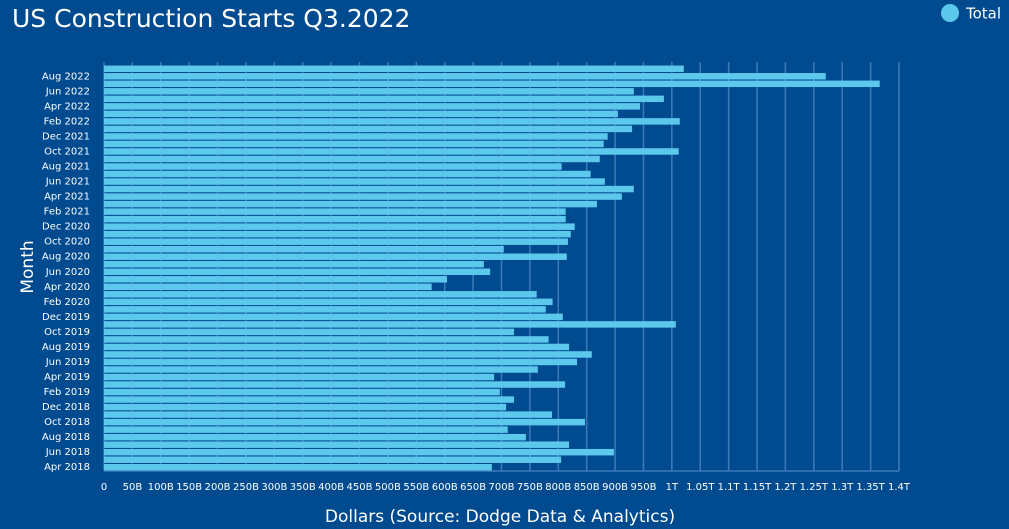  Describe the element at coordinates (672, 487) in the screenshot. I see `x-tick-label: 1T` at that location.